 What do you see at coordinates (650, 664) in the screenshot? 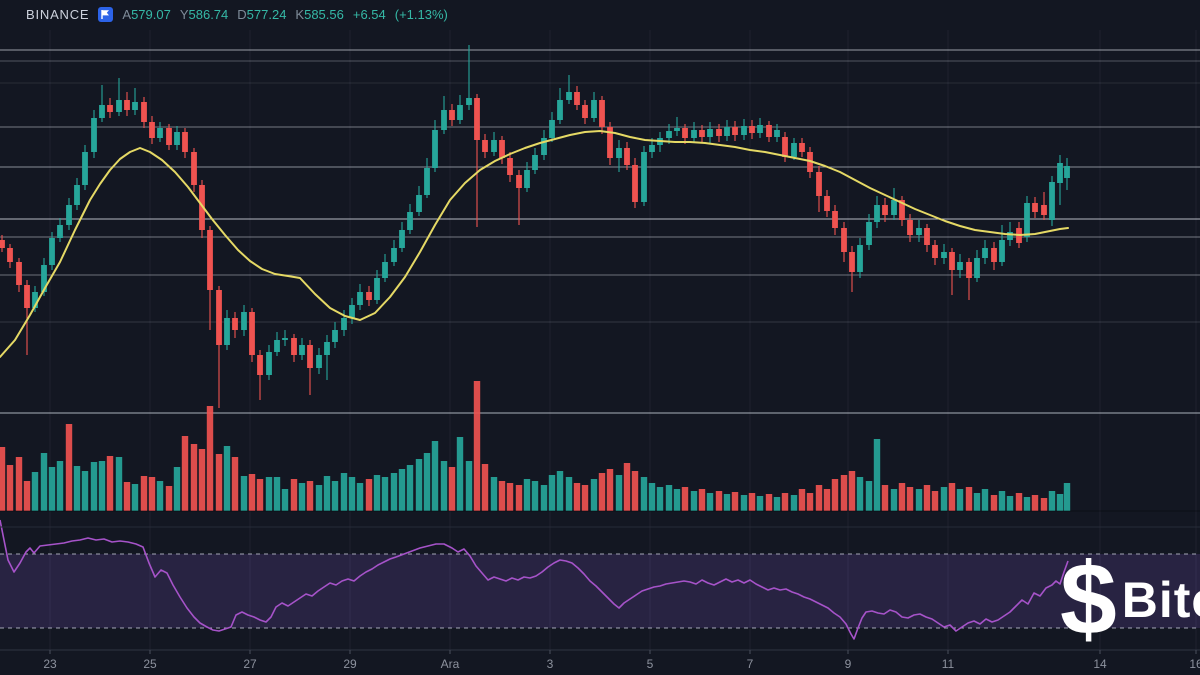
I see `time-axis-label: 5` at bounding box center [650, 664].